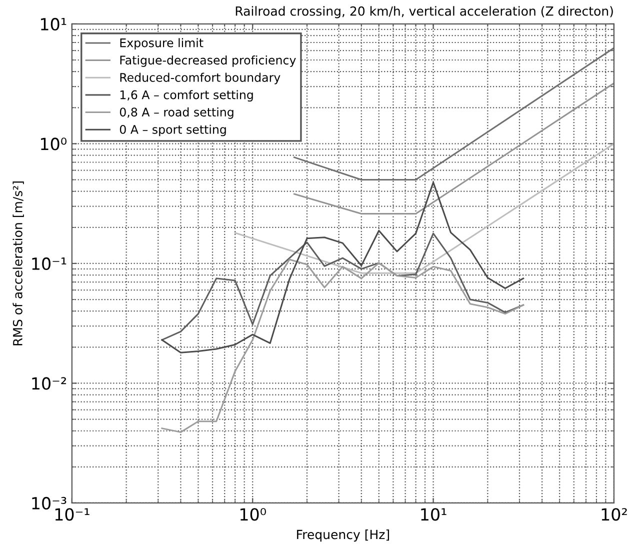 The image size is (631, 557). Describe the element at coordinates (433, 514) in the screenshot. I see `x-tick-label: 10¹` at that location.